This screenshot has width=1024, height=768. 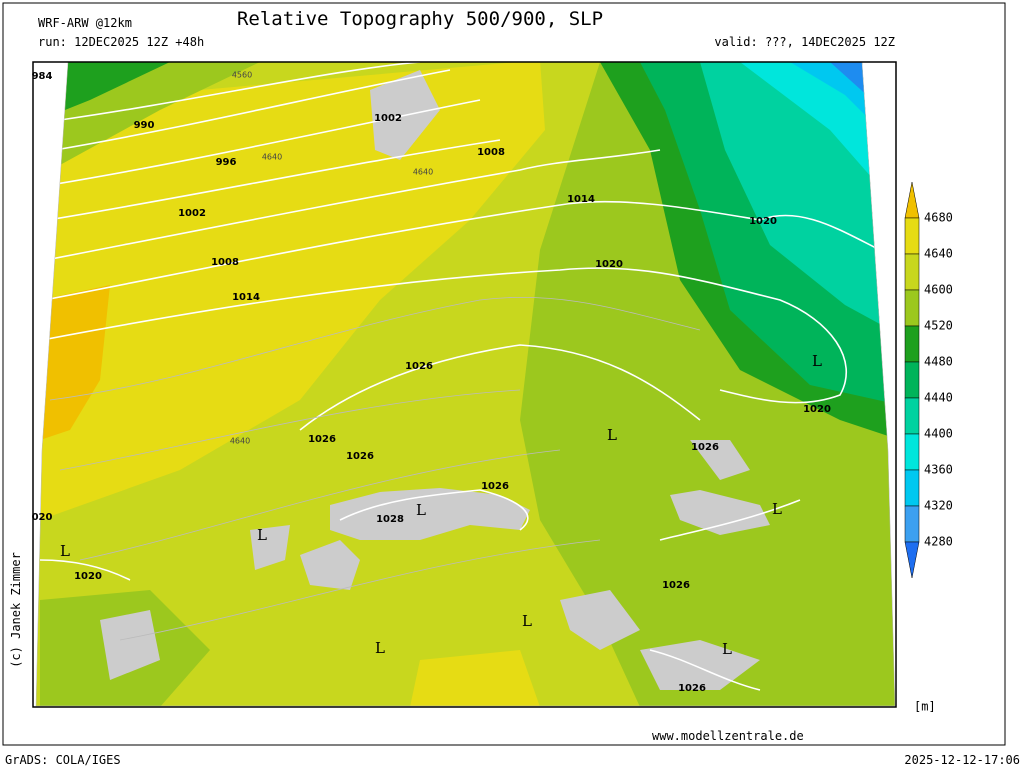 What do you see at coordinates (938, 254) in the screenshot?
I see `colorbar-label: 4640` at bounding box center [938, 254].